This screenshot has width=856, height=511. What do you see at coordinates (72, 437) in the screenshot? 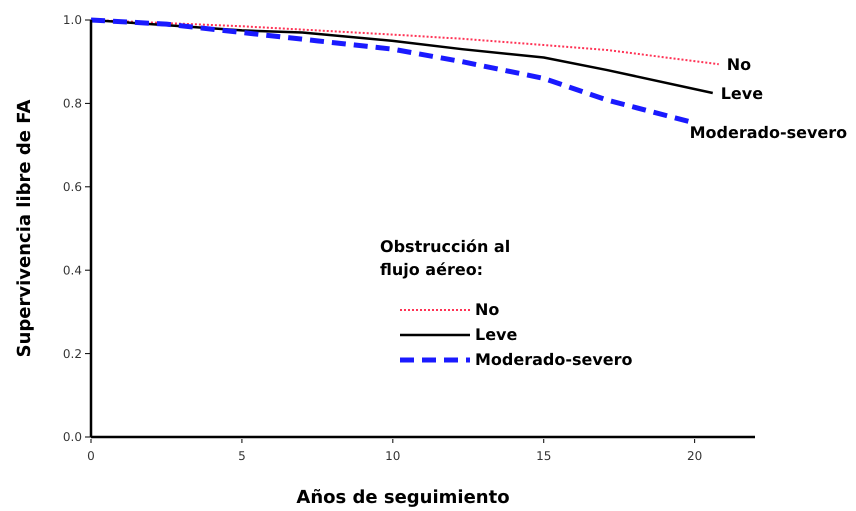
I see `y-tick-label: 0.0` at bounding box center [72, 437].